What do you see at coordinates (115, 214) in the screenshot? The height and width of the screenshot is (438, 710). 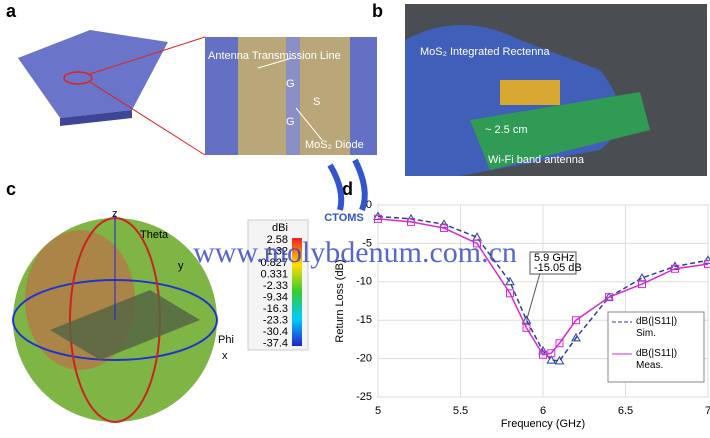 I see `axis-label: z` at bounding box center [115, 214].